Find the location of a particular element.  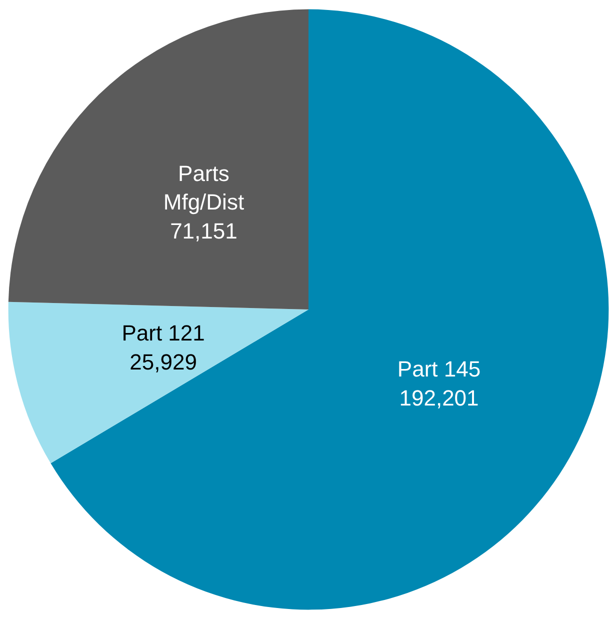

data-label: 71,151 is located at coordinates (204, 231).